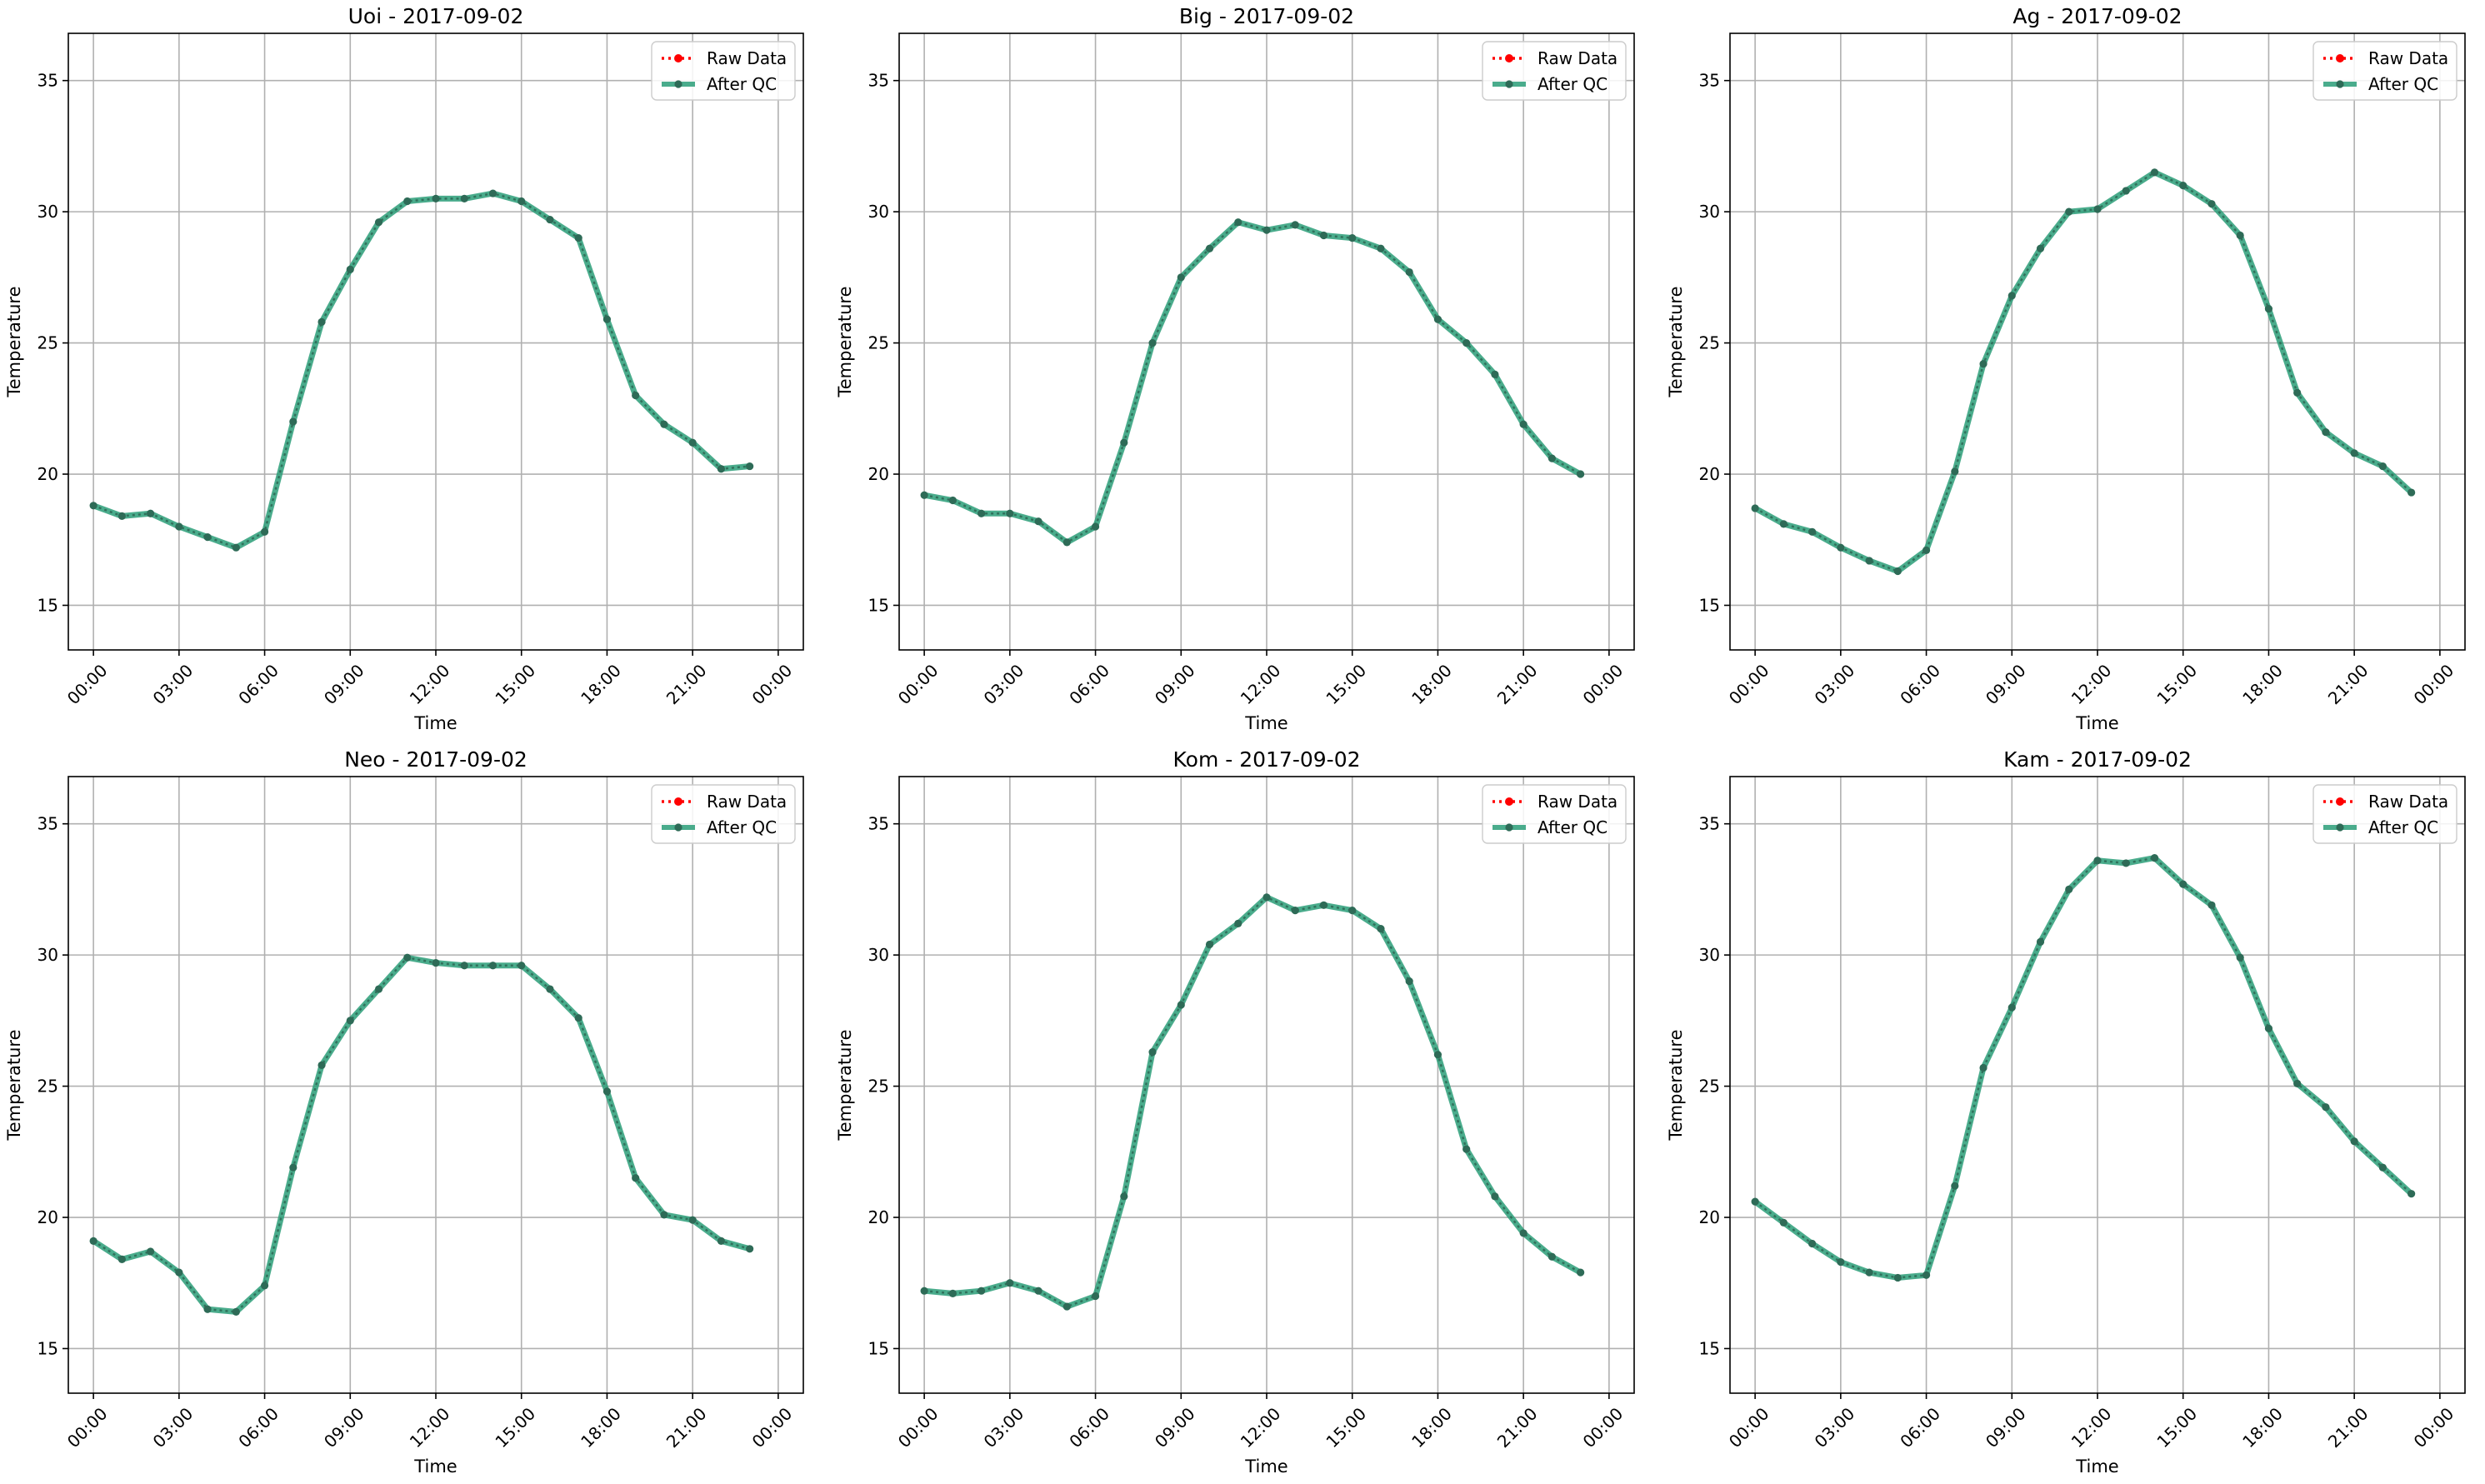  I want to click on y-axis-label: Temperature, so click(1676, 1085).